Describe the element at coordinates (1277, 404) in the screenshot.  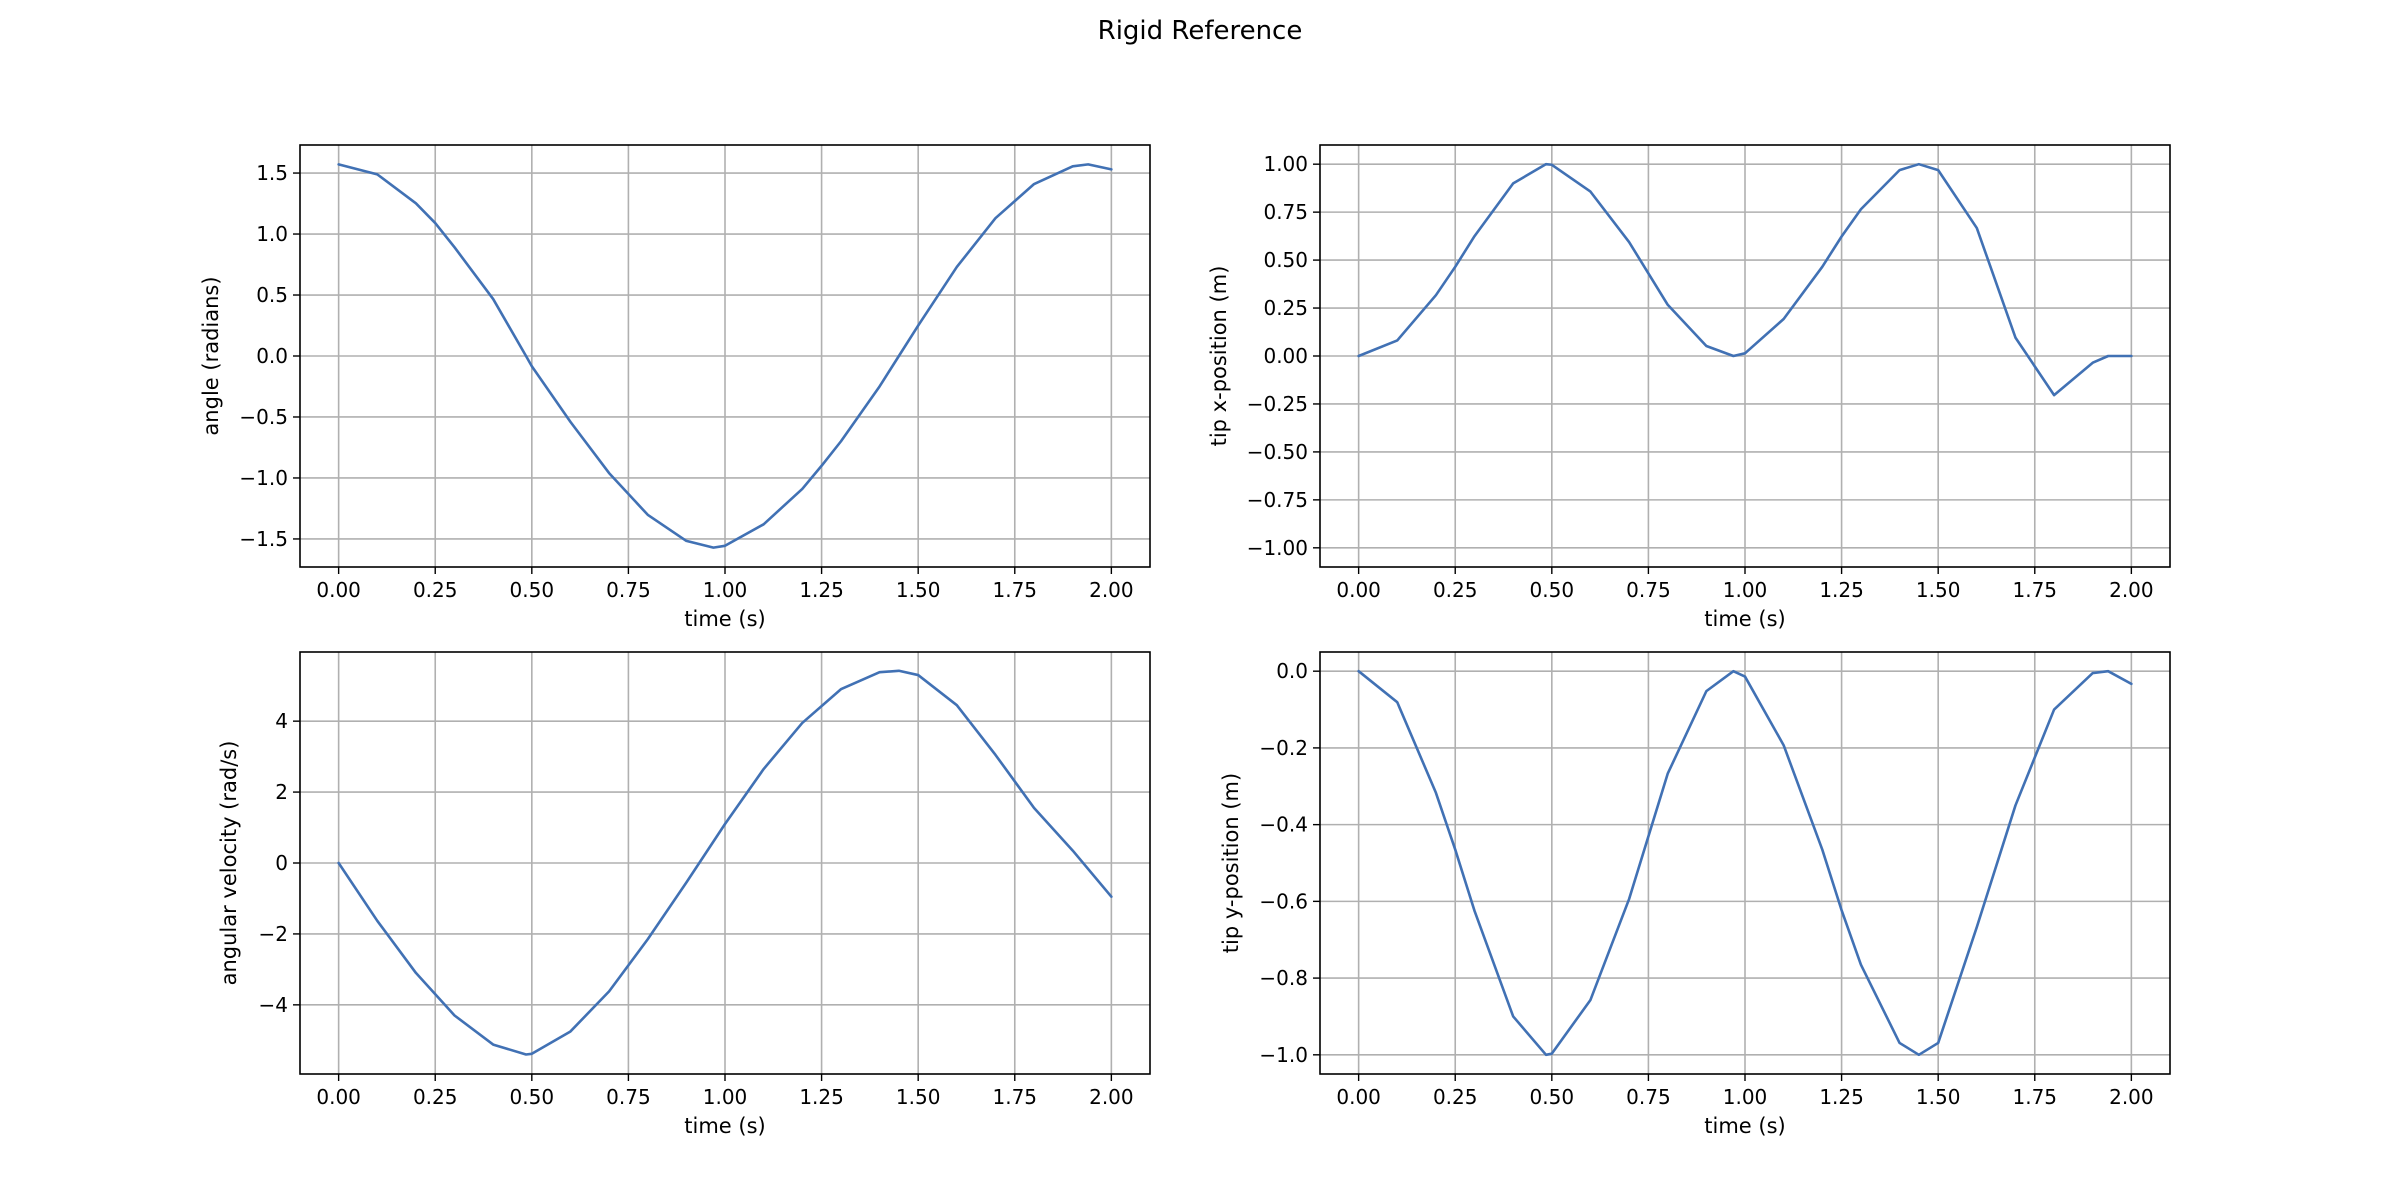
I see `y-tick-label: −0.25` at that location.